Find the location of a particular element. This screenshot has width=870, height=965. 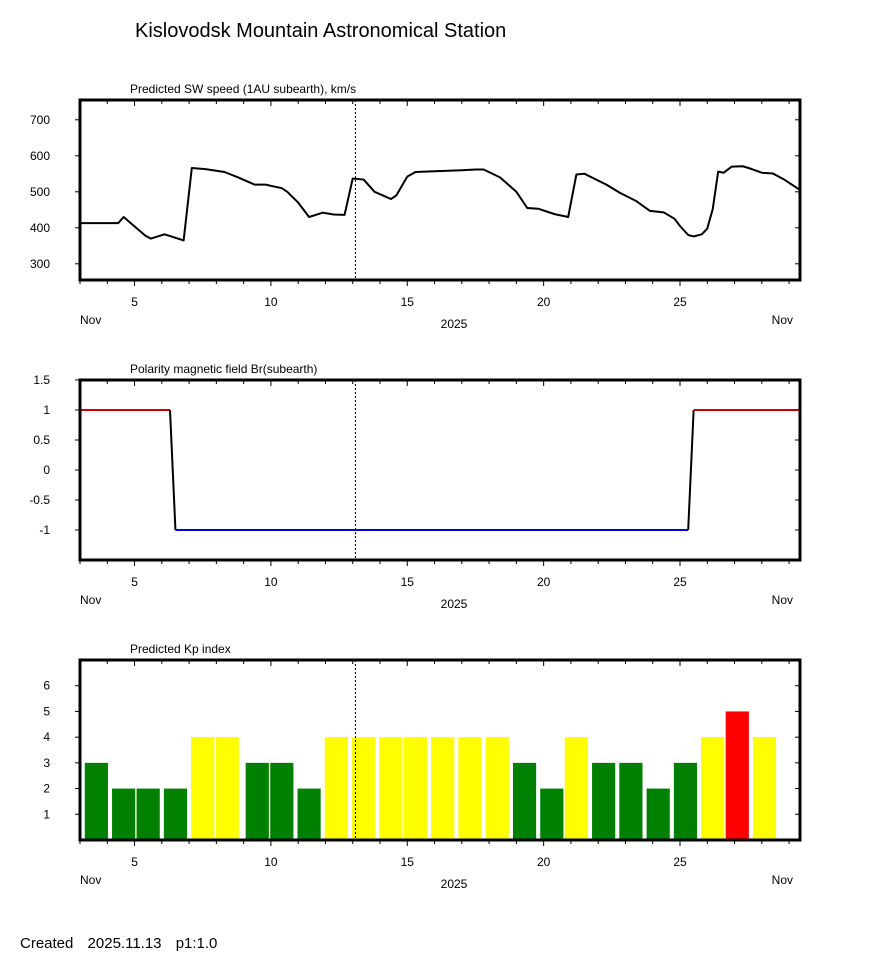

x-tick-label-0-3: 20 is located at coordinates (544, 302).